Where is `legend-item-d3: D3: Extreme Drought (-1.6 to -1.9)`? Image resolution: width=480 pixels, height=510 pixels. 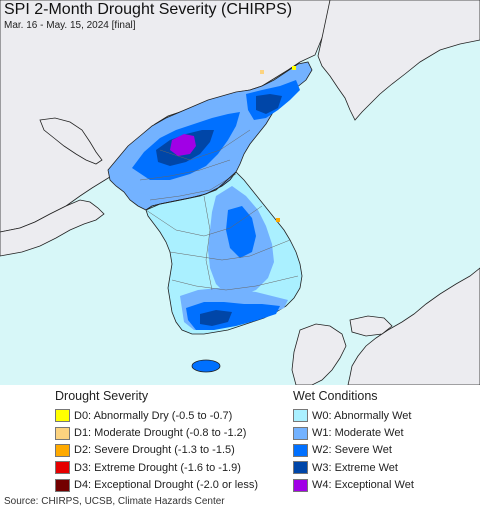
legend-item-d3: D3: Extreme Drought (-1.6 to -1.9) is located at coordinates (156, 467).